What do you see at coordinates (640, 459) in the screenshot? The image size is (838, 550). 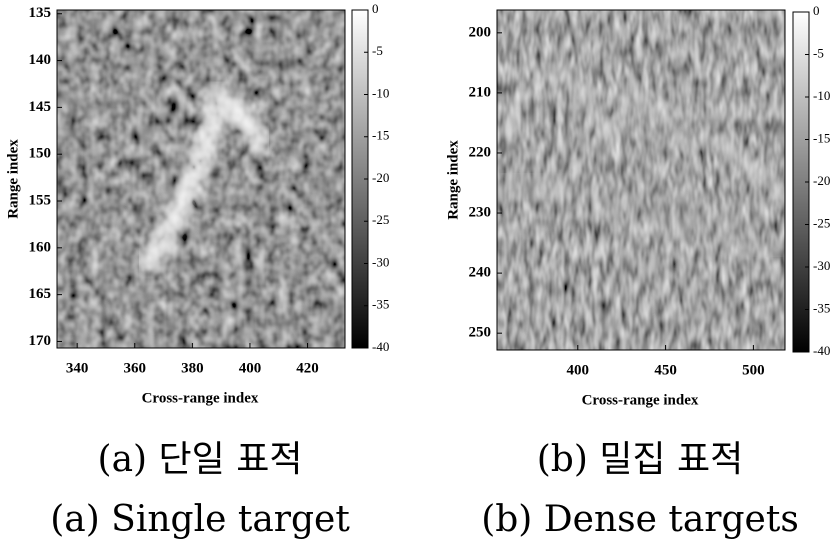 I see `caption: (b) 밀집 표적` at bounding box center [640, 459].